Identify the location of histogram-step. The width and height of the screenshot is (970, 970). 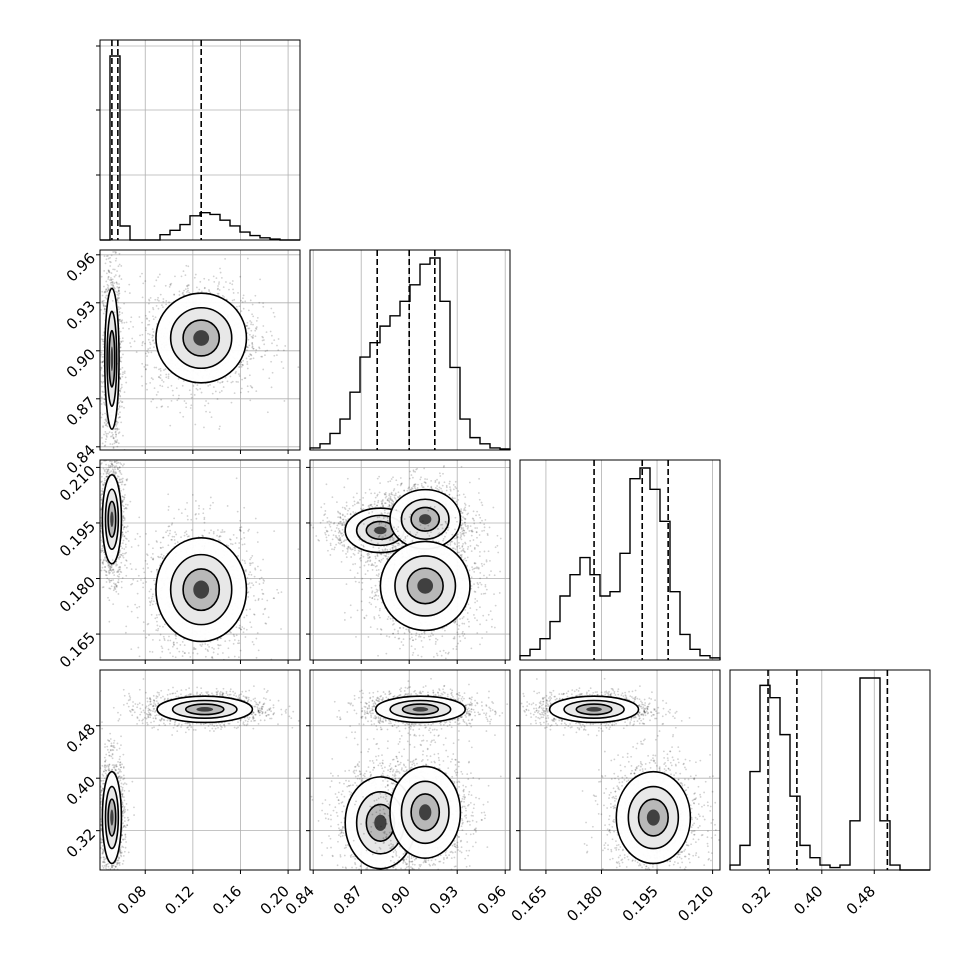
(410, 353).